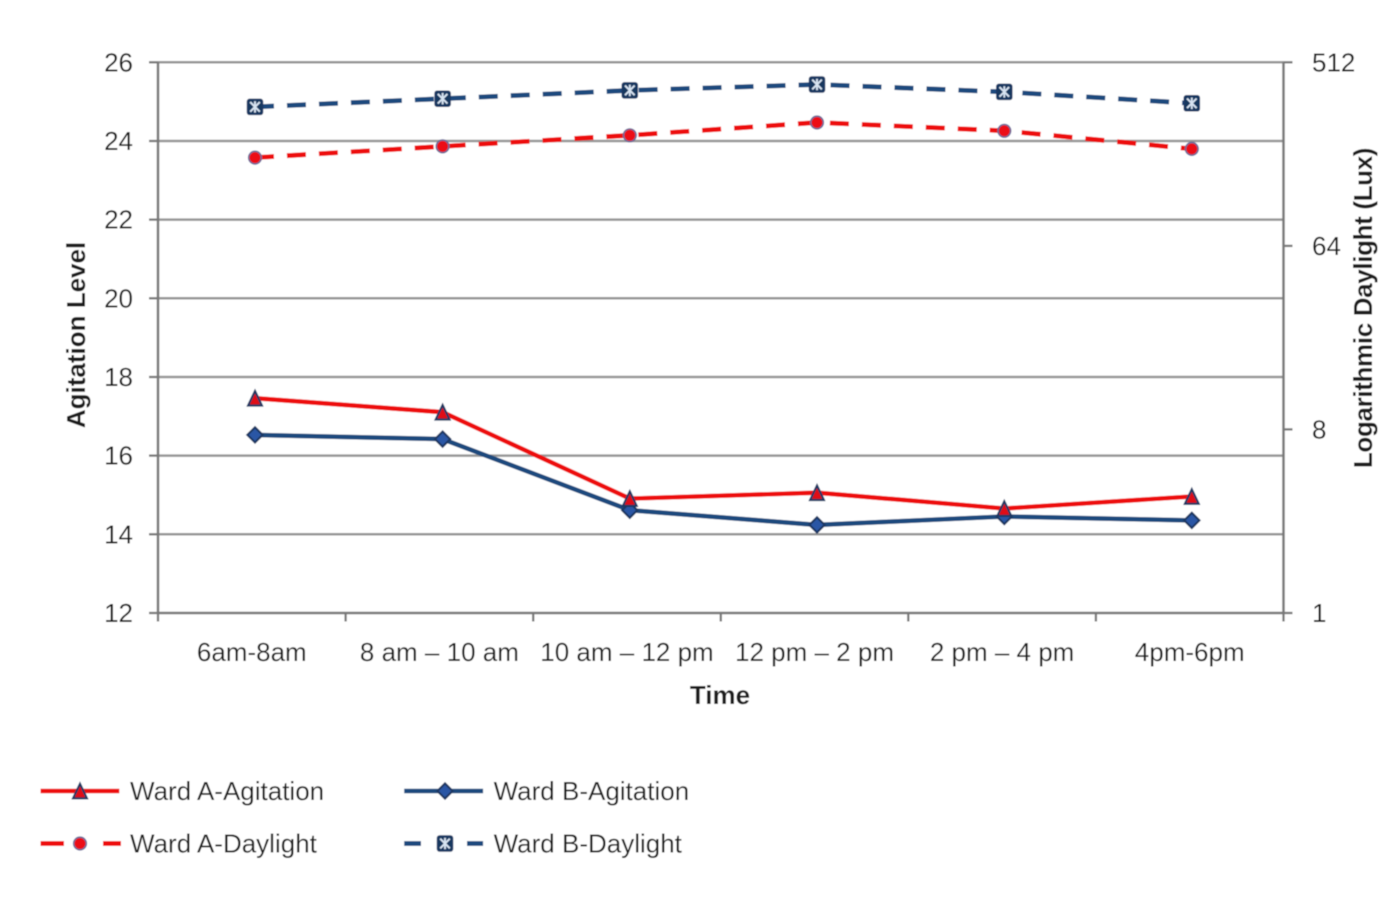  What do you see at coordinates (118, 298) in the screenshot?
I see `svg-text: 20` at bounding box center [118, 298].